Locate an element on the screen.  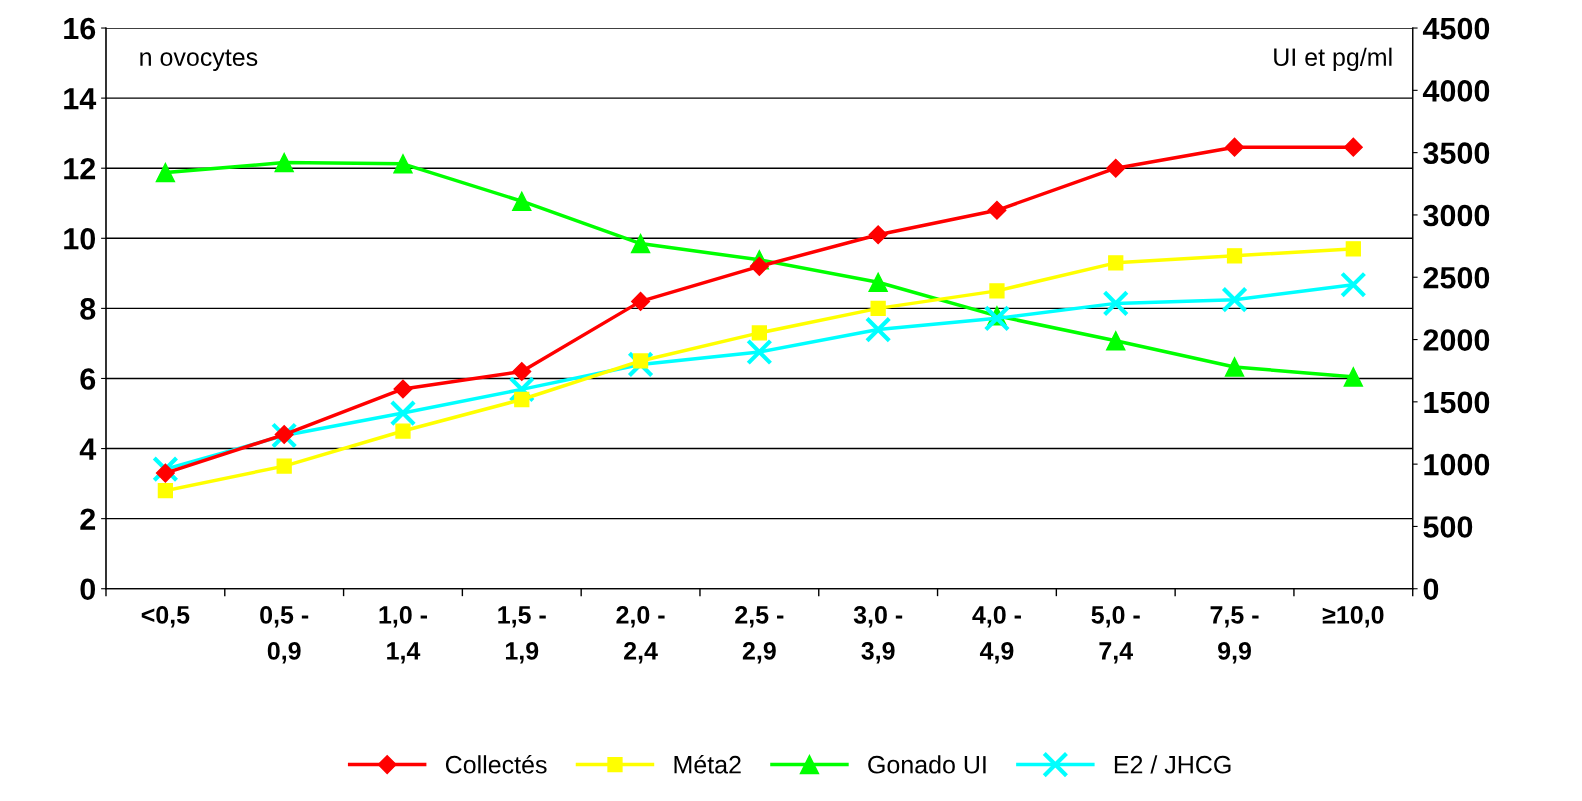
y2-tick-label: 2500 is located at coordinates (1456, 277).